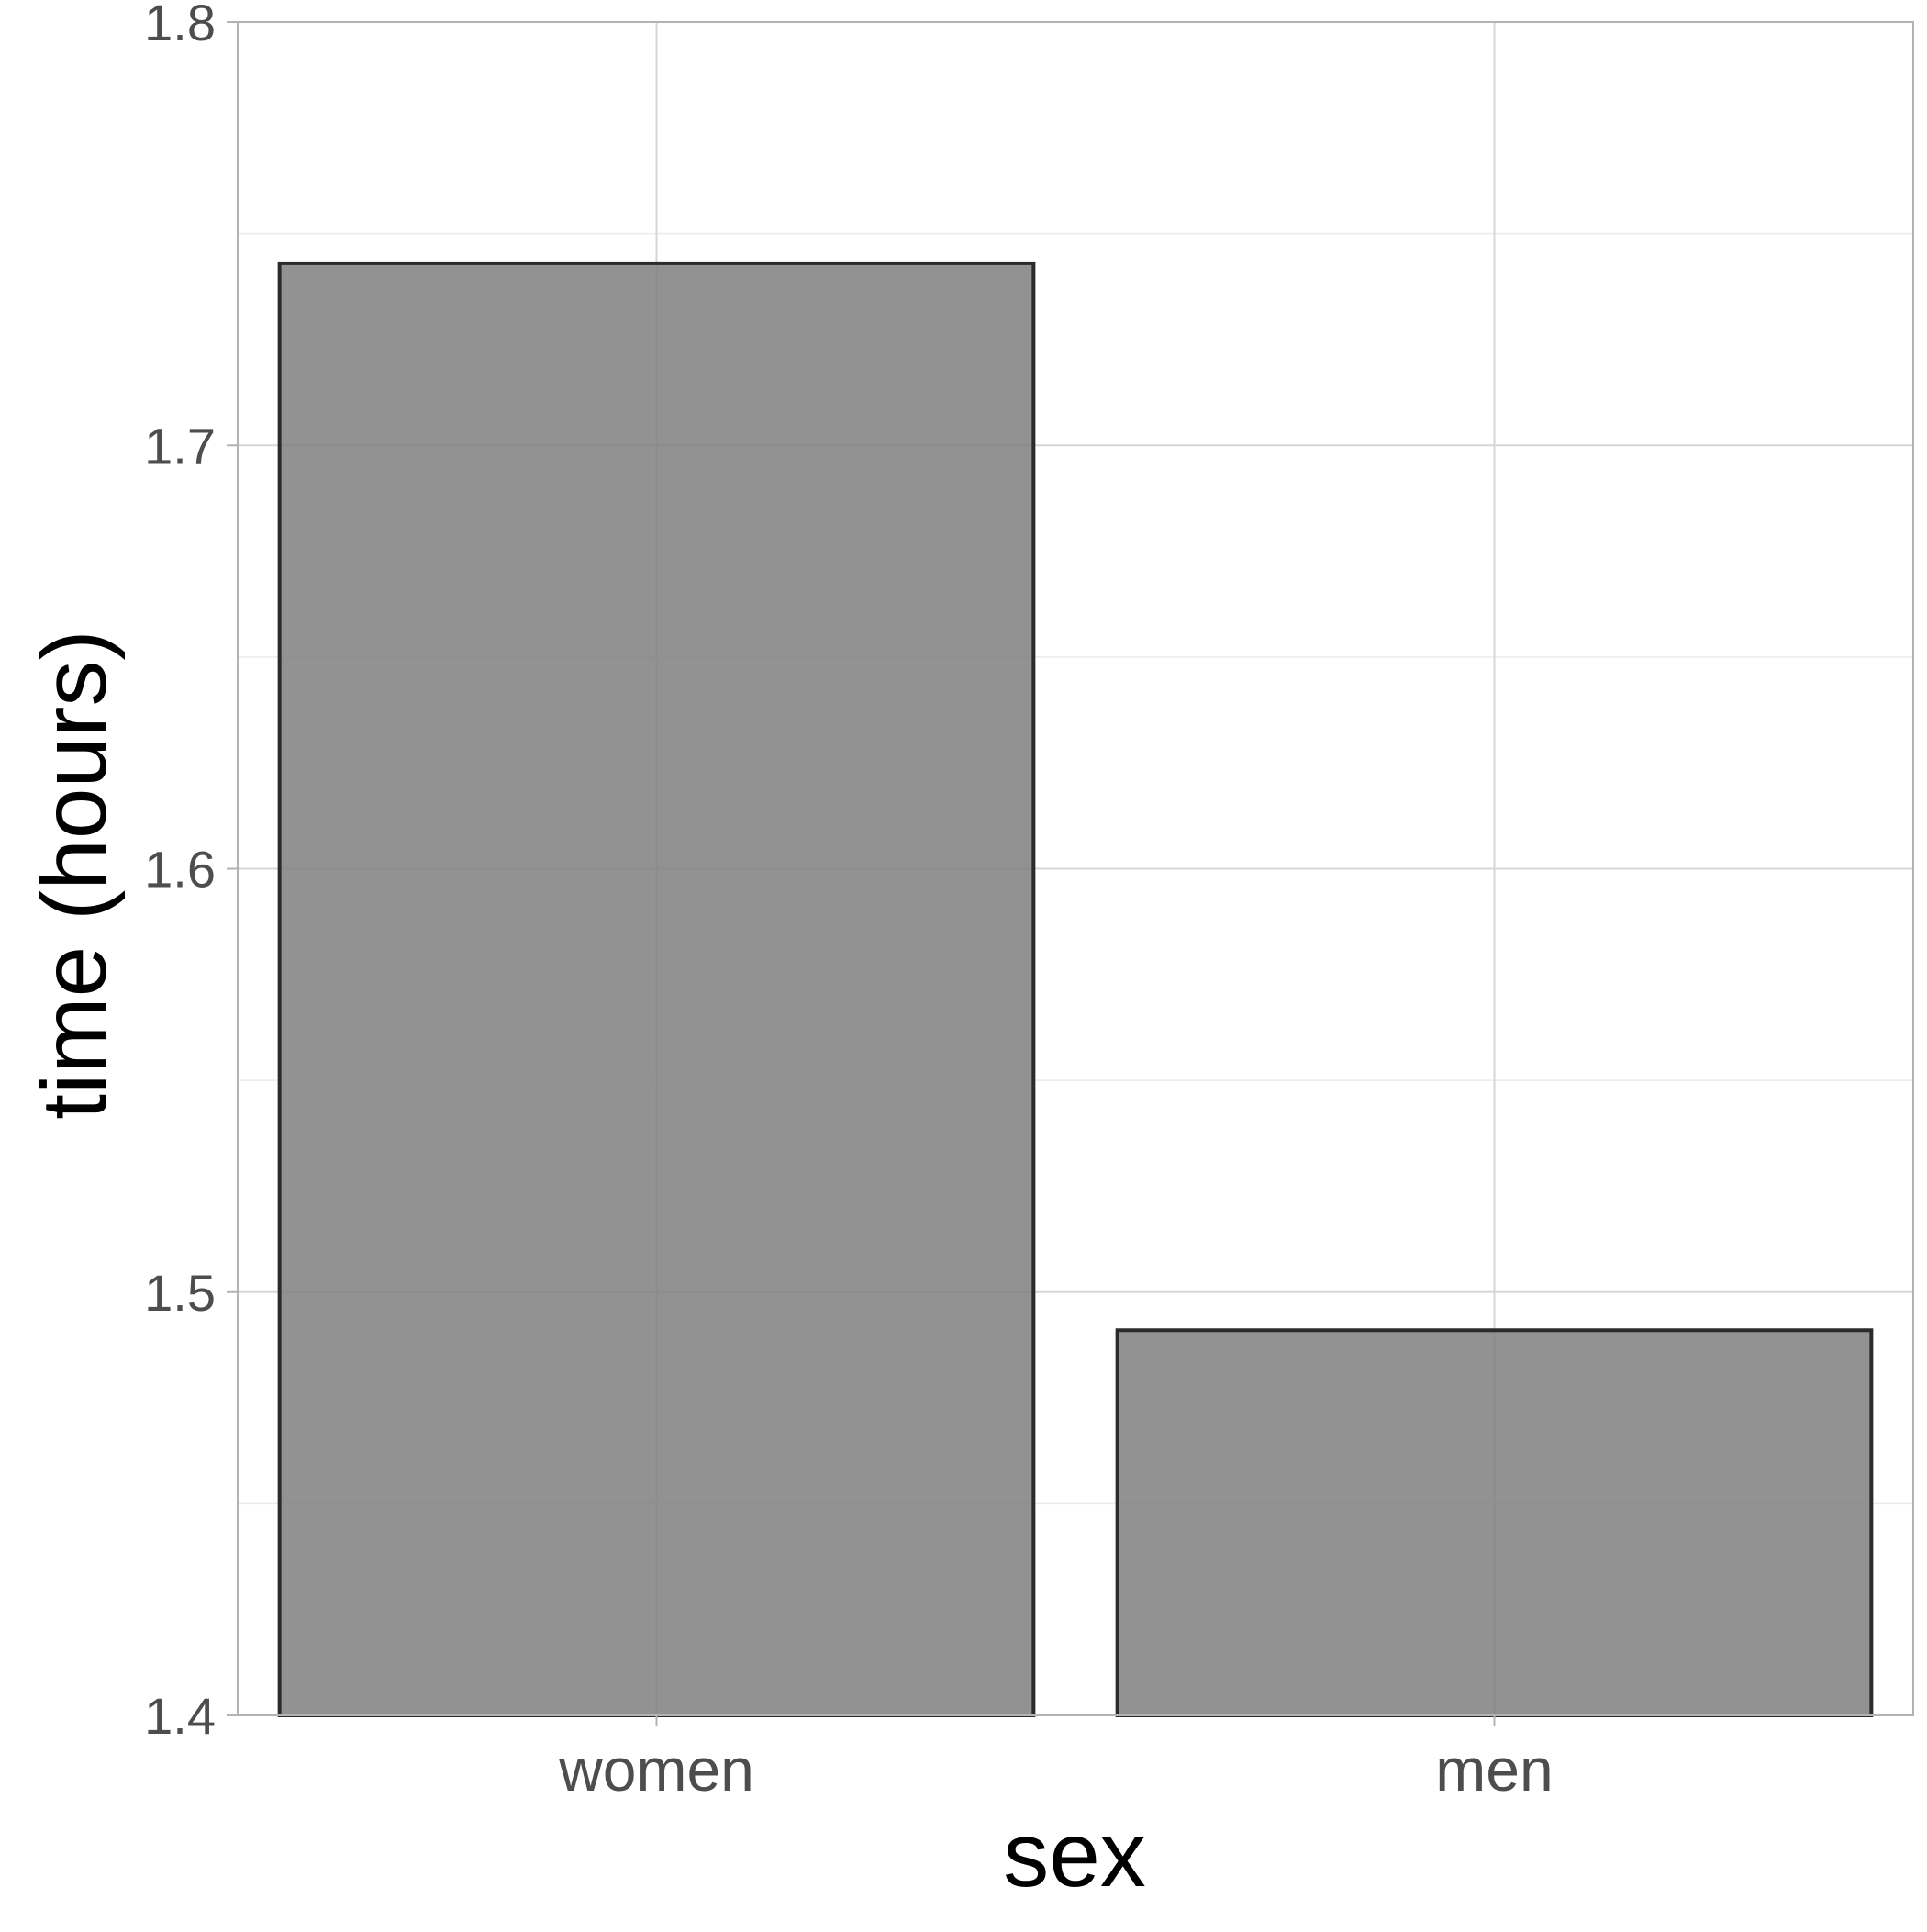 The width and height of the screenshot is (1927, 1932). I want to click on y-tick-label: 1.7, so click(180, 446).